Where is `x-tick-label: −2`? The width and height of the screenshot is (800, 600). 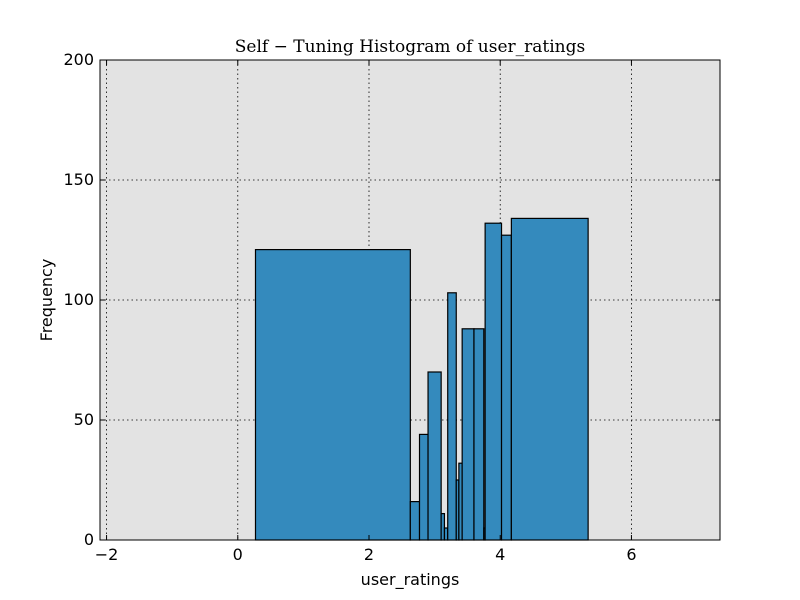
x-tick-label: −2 is located at coordinates (107, 554).